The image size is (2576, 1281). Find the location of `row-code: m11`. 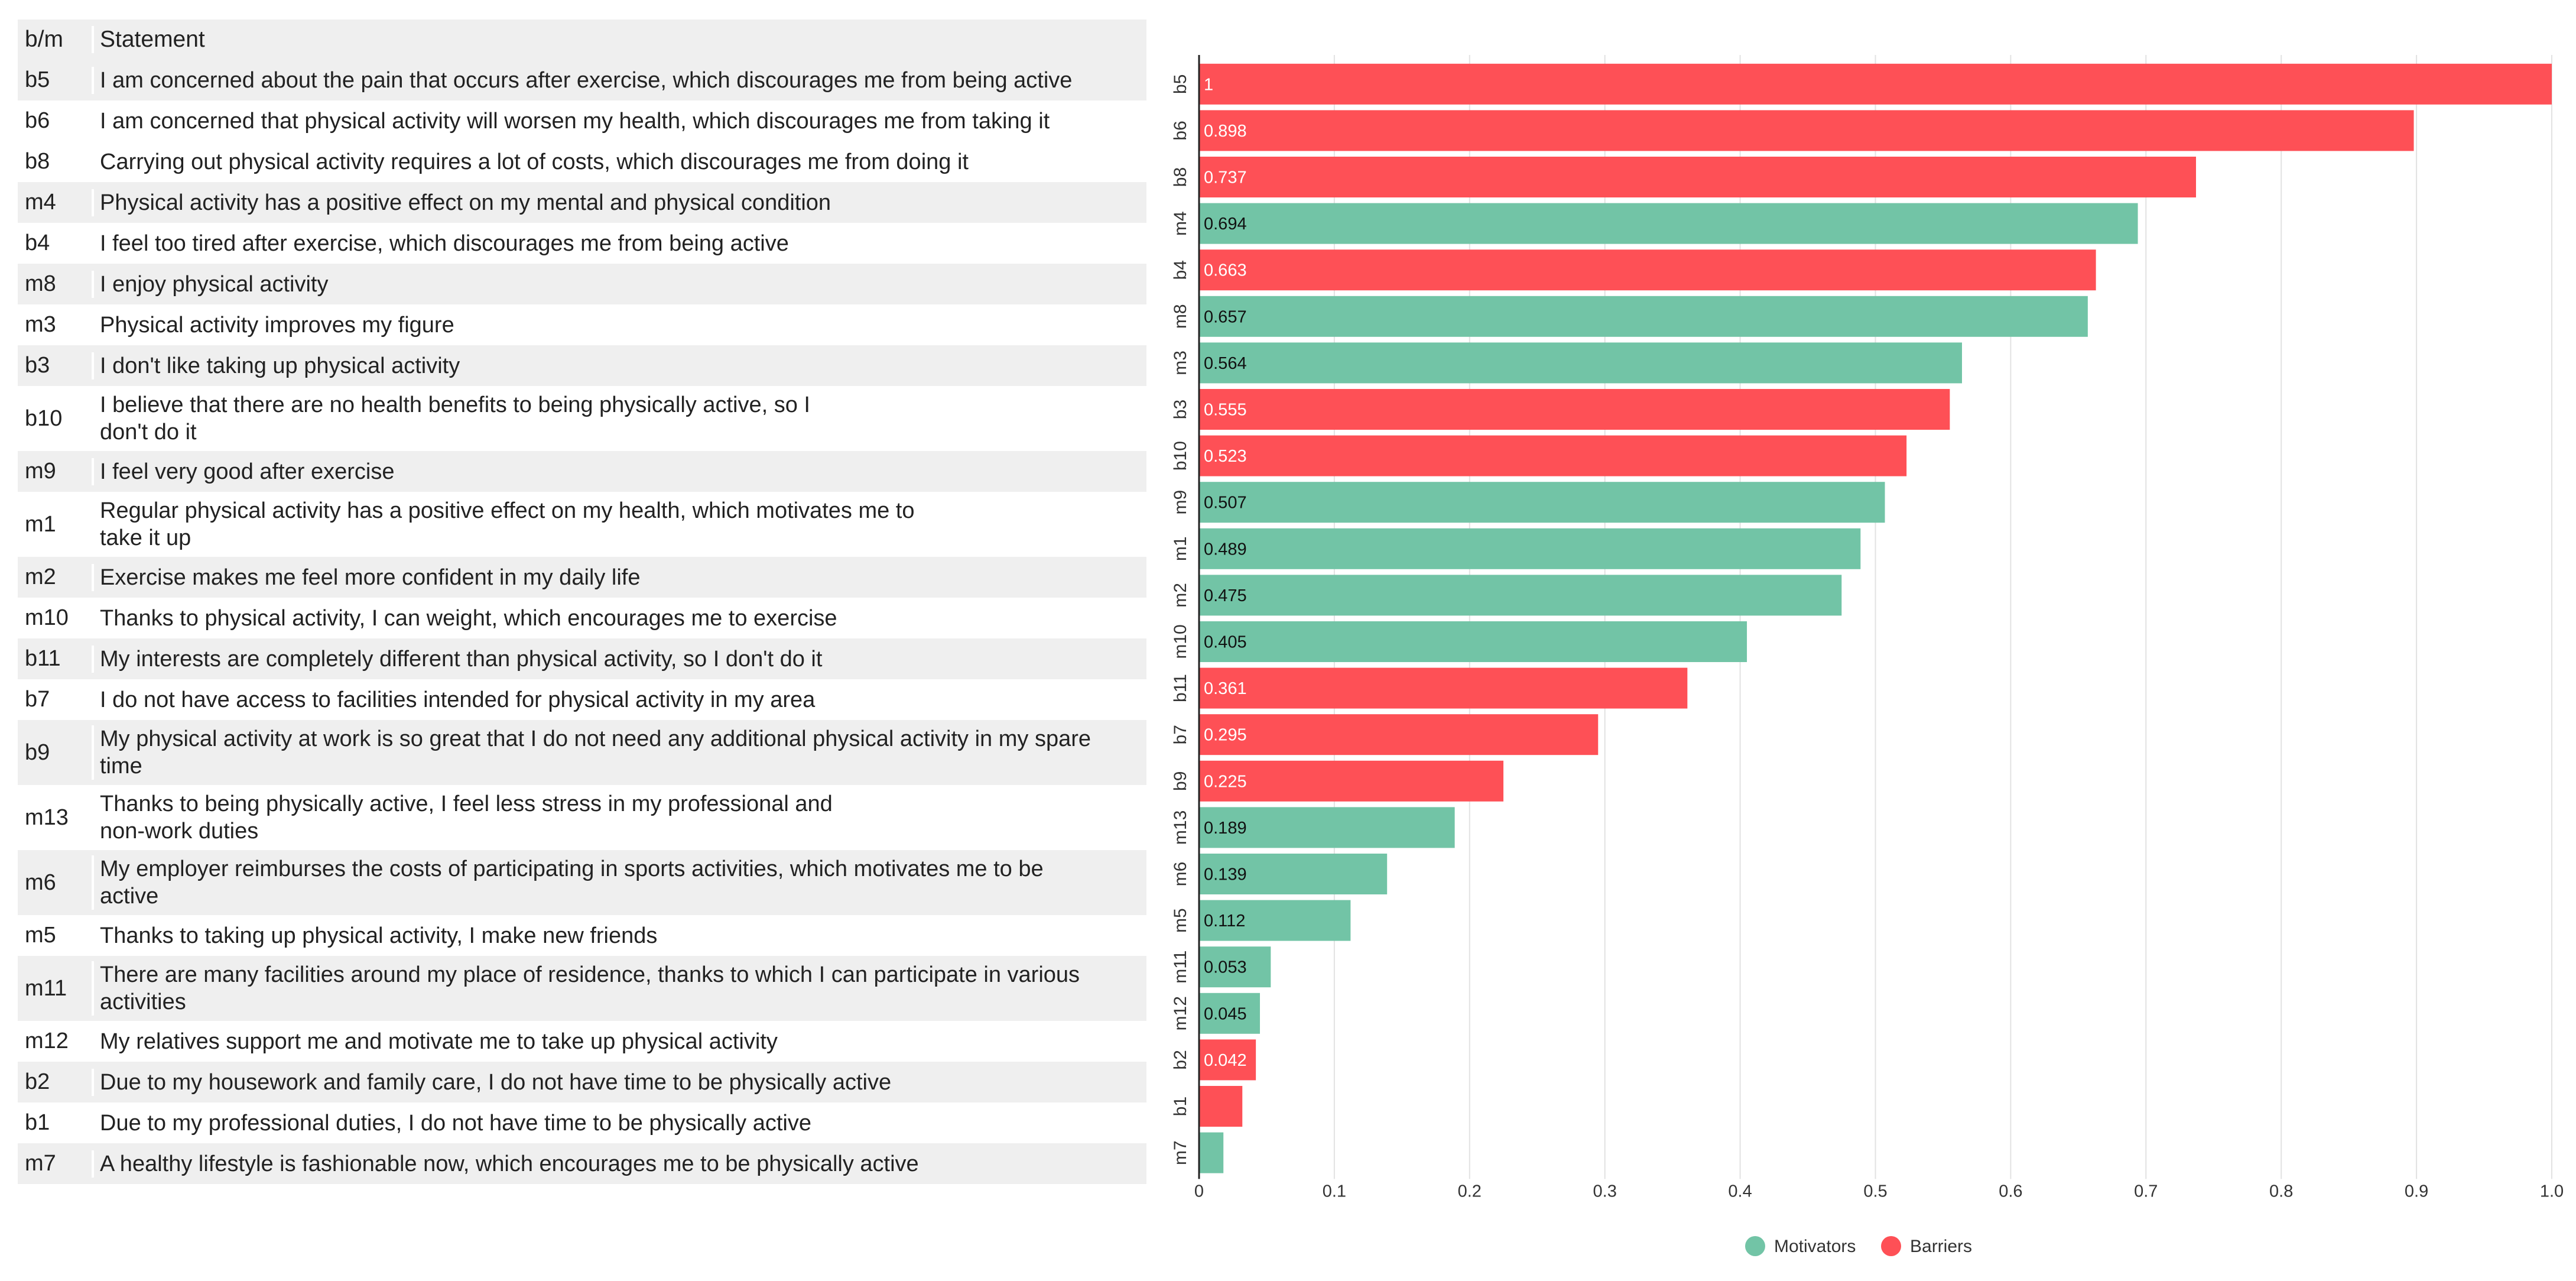

row-code: m11 is located at coordinates (46, 988).